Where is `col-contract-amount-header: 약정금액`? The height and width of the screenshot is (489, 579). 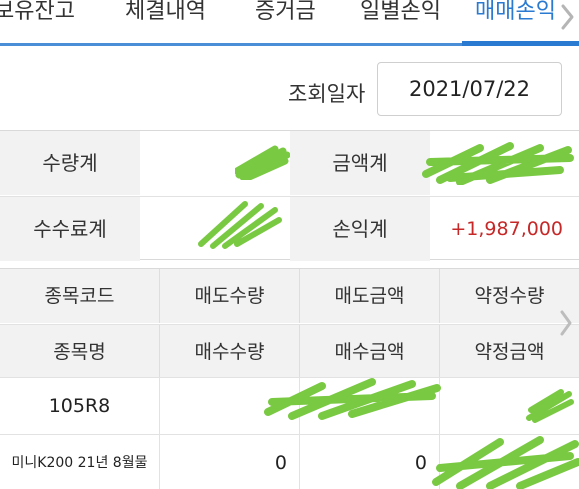
col-contract-amount-header: 약정금액 is located at coordinates (509, 352).